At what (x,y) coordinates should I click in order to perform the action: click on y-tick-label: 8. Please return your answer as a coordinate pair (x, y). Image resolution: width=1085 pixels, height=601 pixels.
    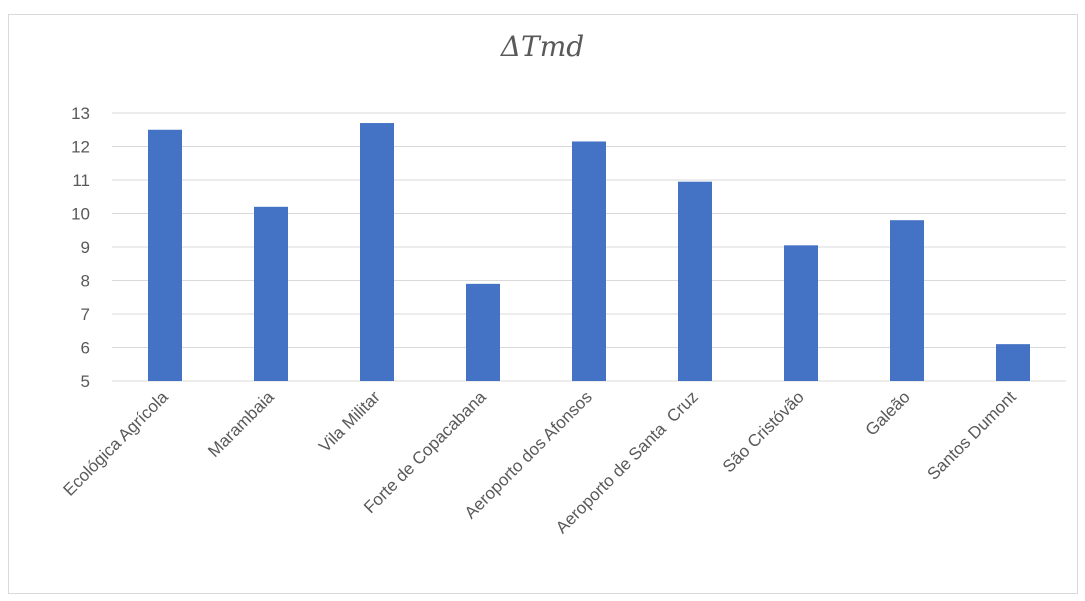
    Looking at the image, I should click on (85, 281).